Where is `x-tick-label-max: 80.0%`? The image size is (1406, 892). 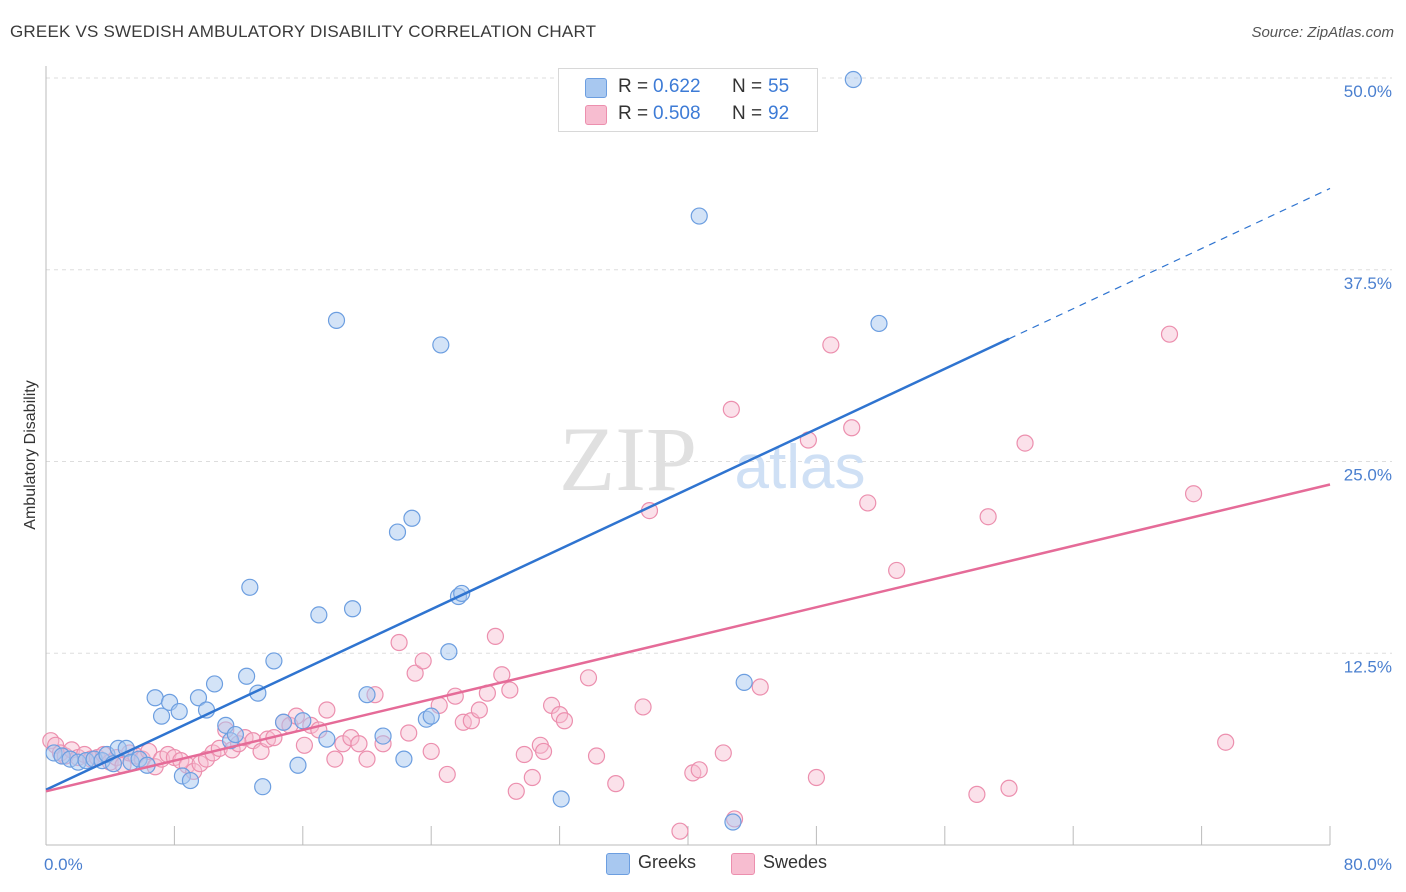
x-tick-label-max: 80.0% is located at coordinates (1368, 864).